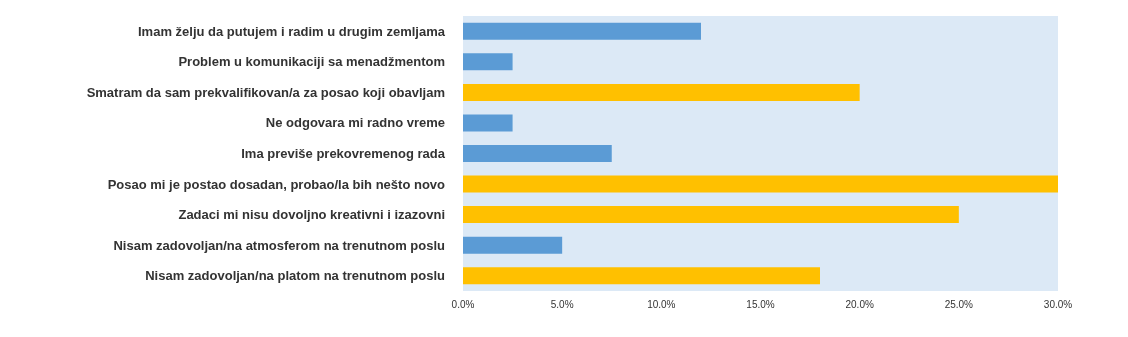  What do you see at coordinates (355, 123) in the screenshot?
I see `y-tick-label: Ne odgovara mi radno vreme` at bounding box center [355, 123].